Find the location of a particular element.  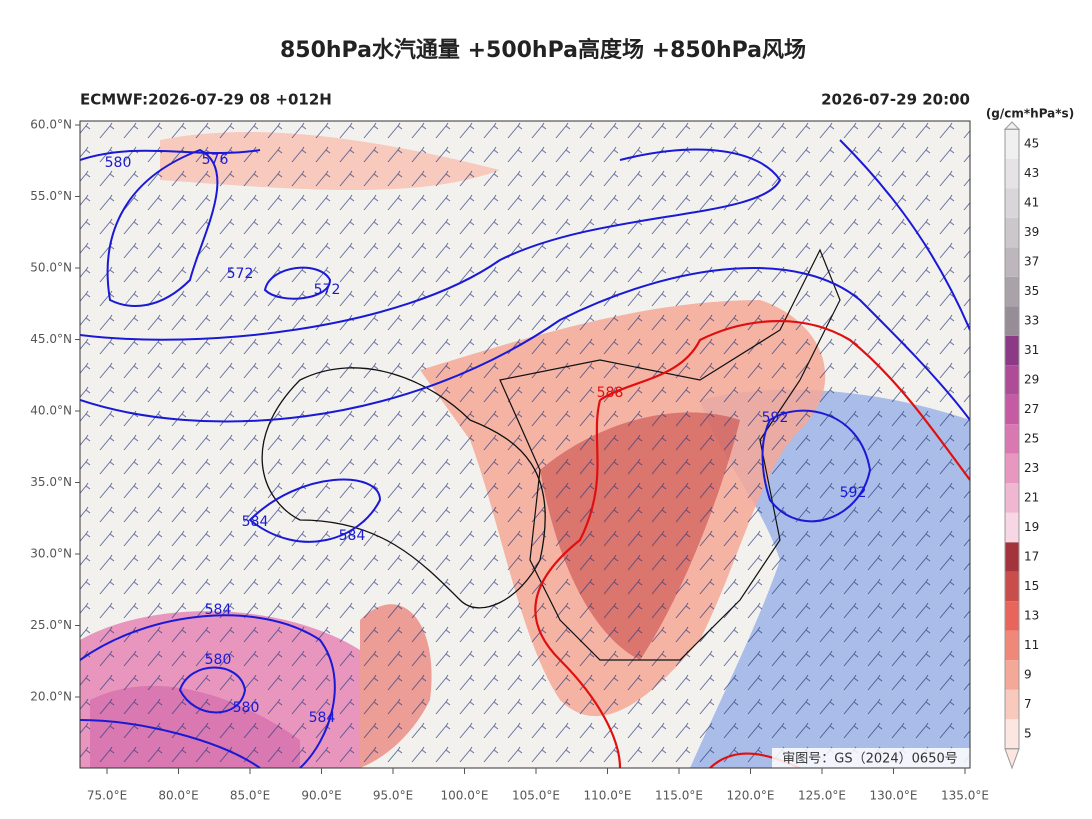

lat-label: 25.0°N is located at coordinates (51, 625).